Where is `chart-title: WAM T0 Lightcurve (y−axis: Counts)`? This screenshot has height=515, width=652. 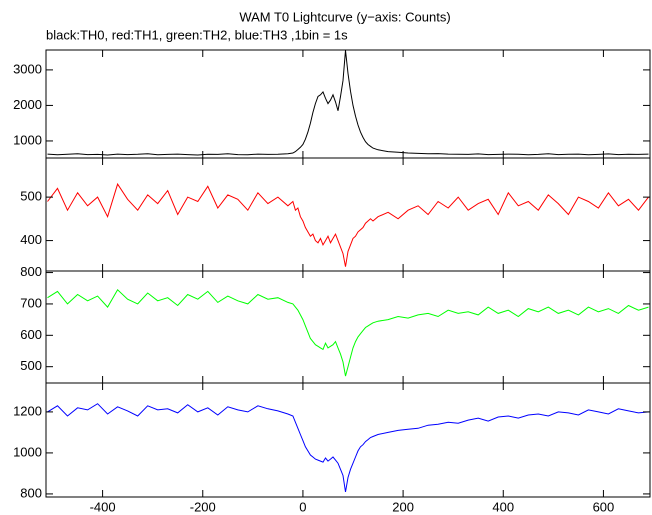
chart-title: WAM T0 Lightcurve (y−axis: Counts) is located at coordinates (344, 16).